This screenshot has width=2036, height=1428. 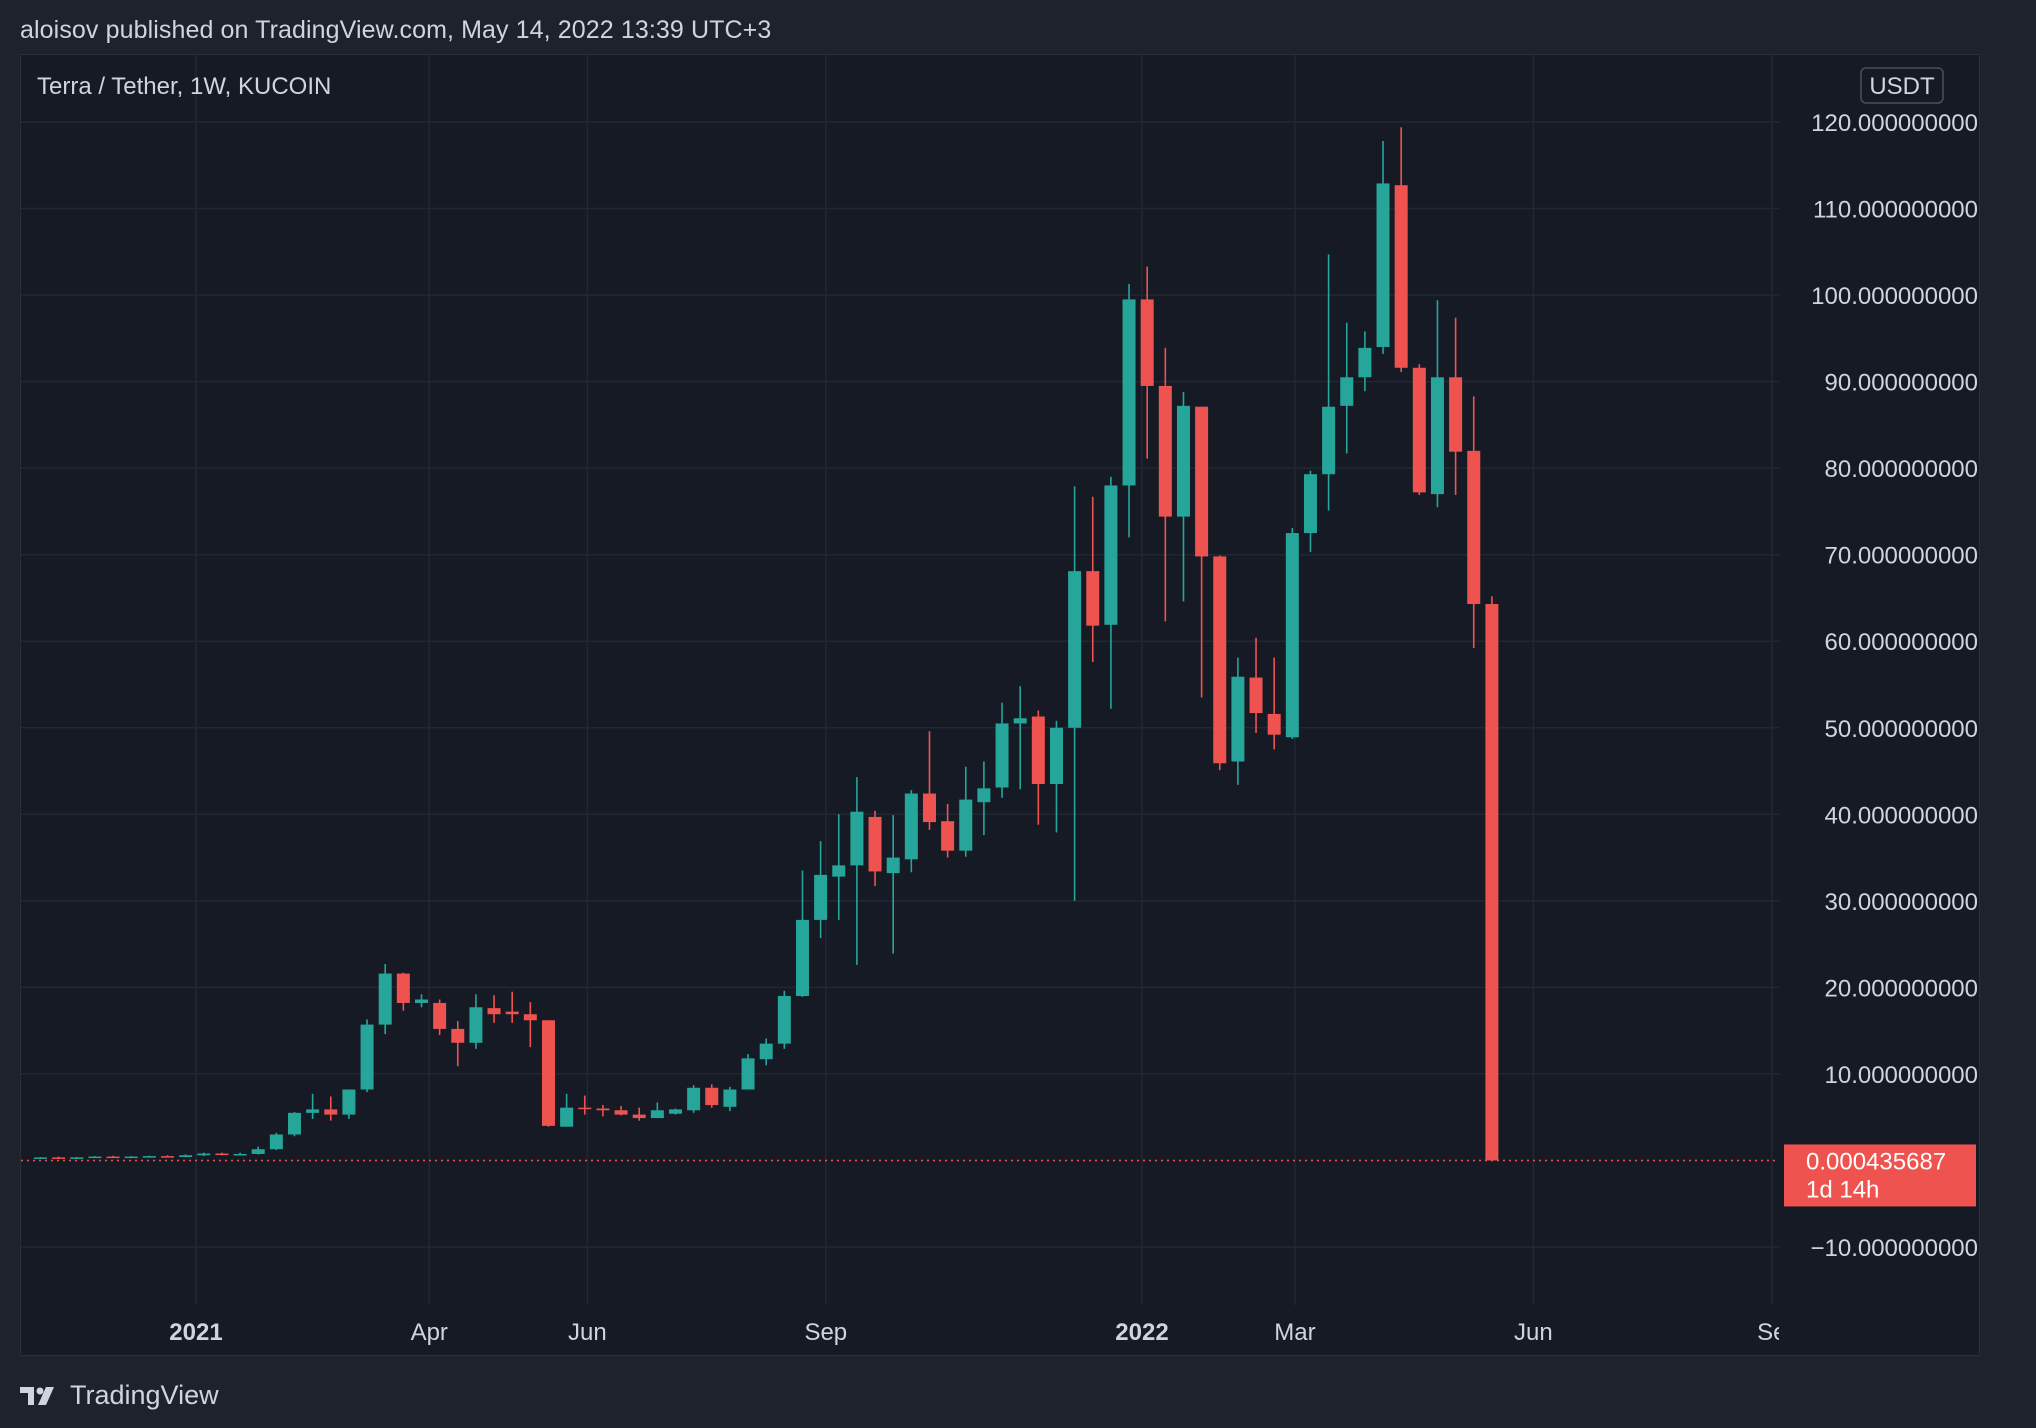 I want to click on price-tick-label: 10.000000000, so click(x=1902, y=1075).